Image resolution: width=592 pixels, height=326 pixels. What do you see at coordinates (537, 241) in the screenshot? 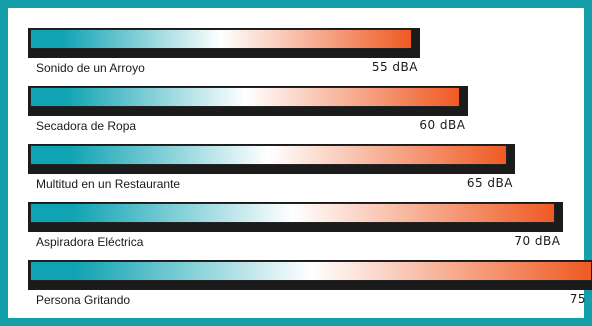
I see `value-label: 70 dBA` at bounding box center [537, 241].